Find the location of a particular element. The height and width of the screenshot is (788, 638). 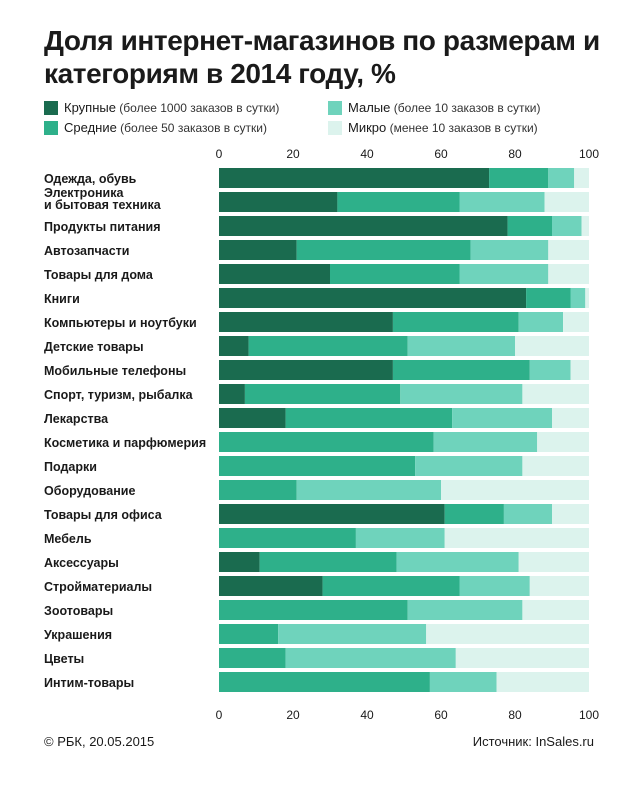

legend-swatch-micro is located at coordinates (335, 128).